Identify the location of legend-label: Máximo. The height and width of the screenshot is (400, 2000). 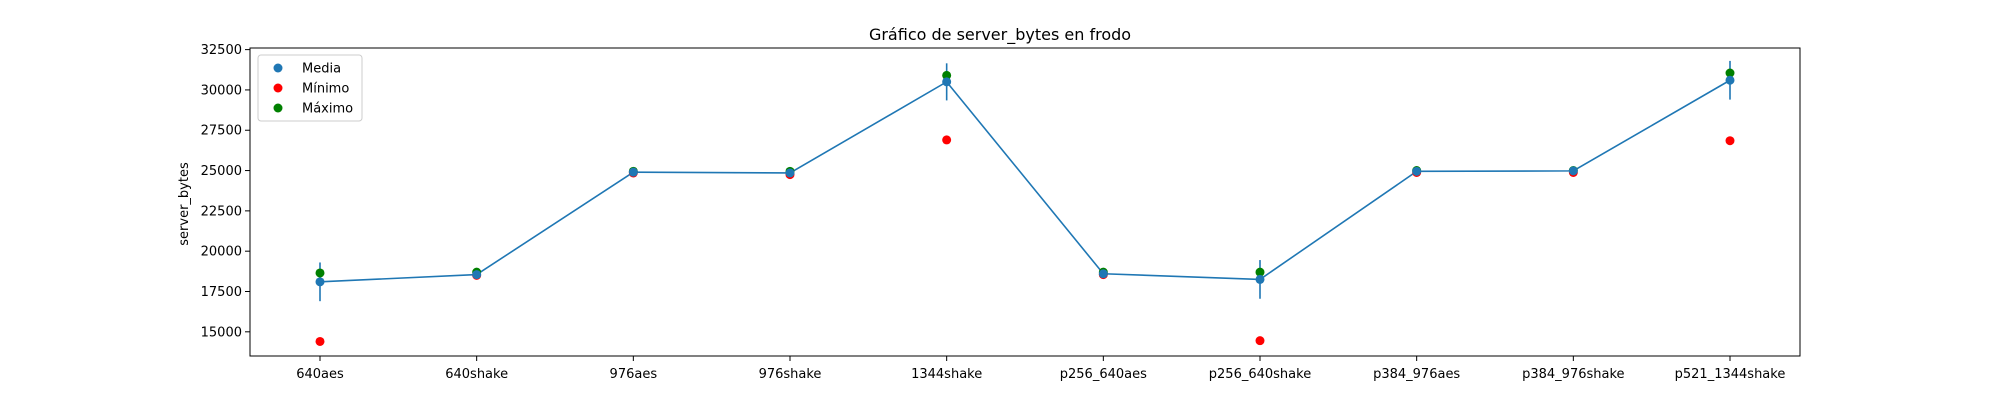
(327, 109).